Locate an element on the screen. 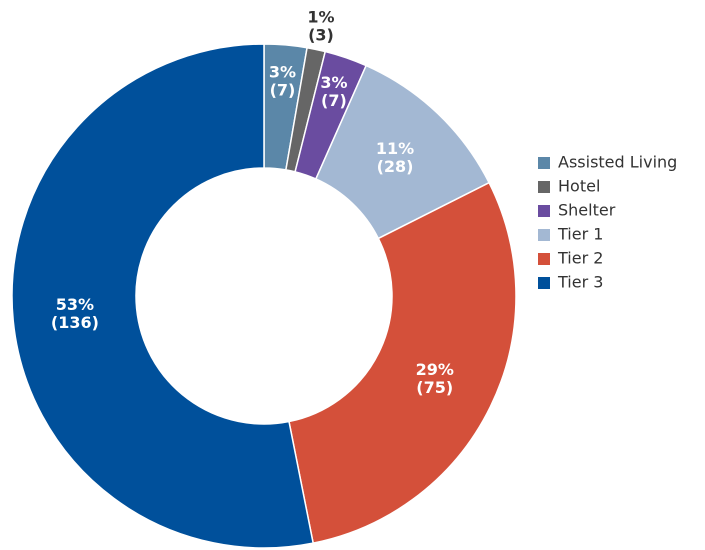 The width and height of the screenshot is (705, 550). value-label: (136) is located at coordinates (75, 322).